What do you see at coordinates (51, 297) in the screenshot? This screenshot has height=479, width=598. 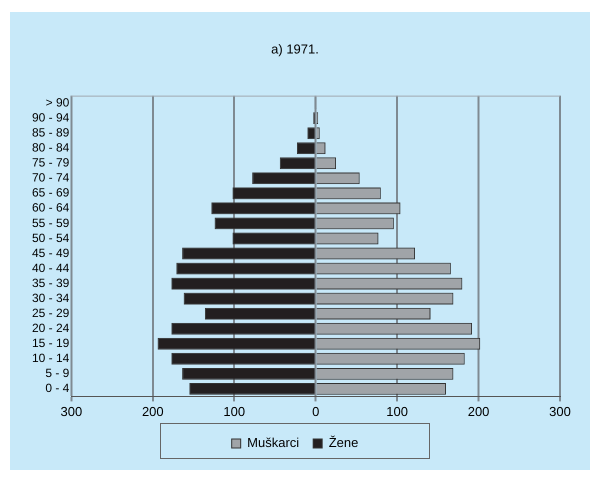 I see `y-tick-label: 30 - 34` at bounding box center [51, 297].